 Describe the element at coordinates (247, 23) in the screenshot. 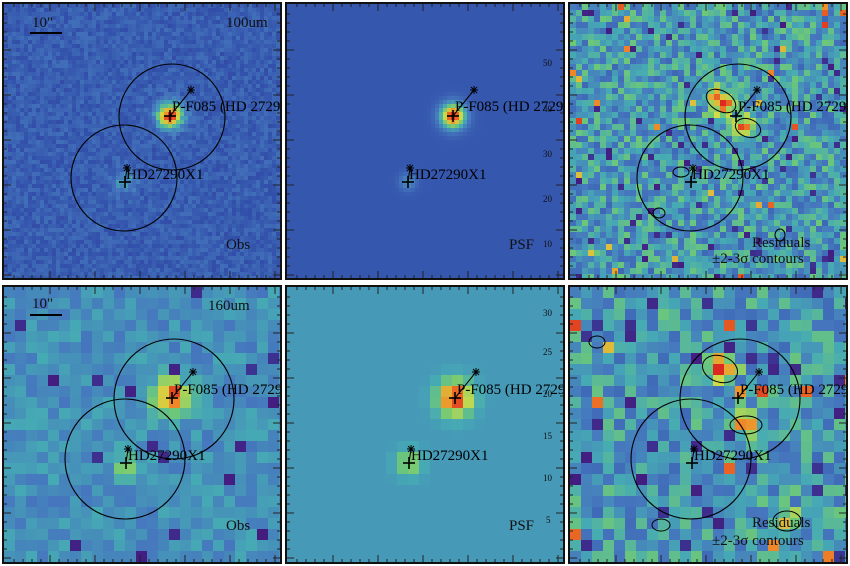

I see `band-label: 100um` at that location.